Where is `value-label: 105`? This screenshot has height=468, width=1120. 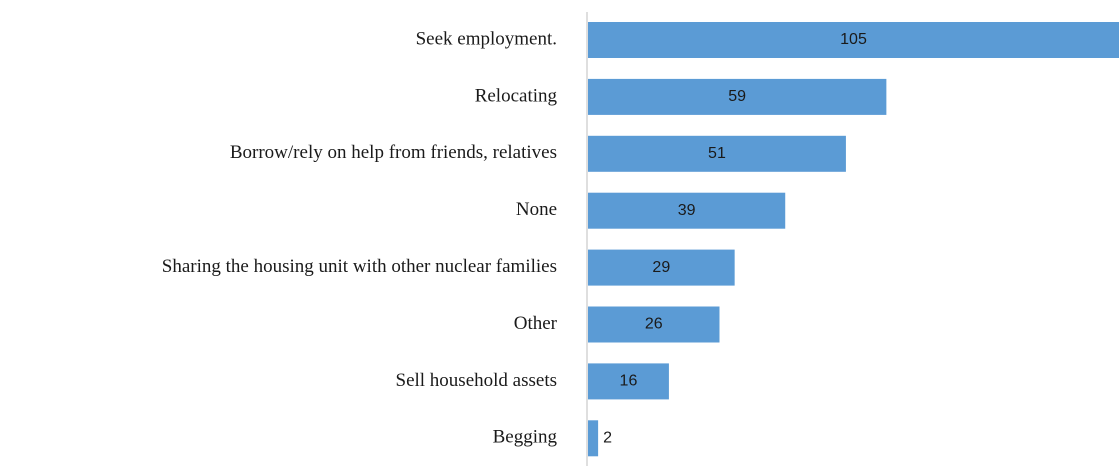
value-label: 105 is located at coordinates (853, 39).